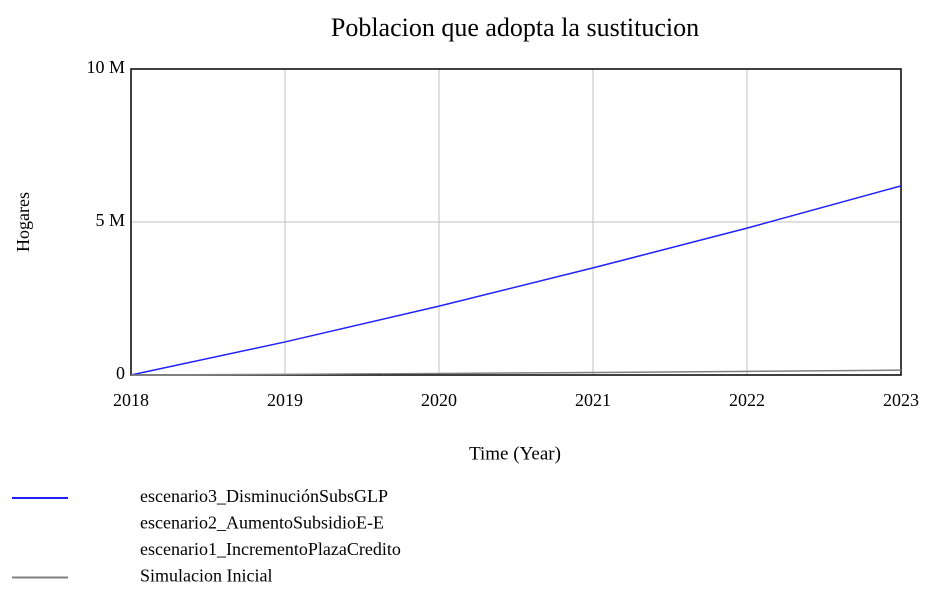 The image size is (932, 615). I want to click on legend-label: Simulacion Inicial, so click(206, 576).